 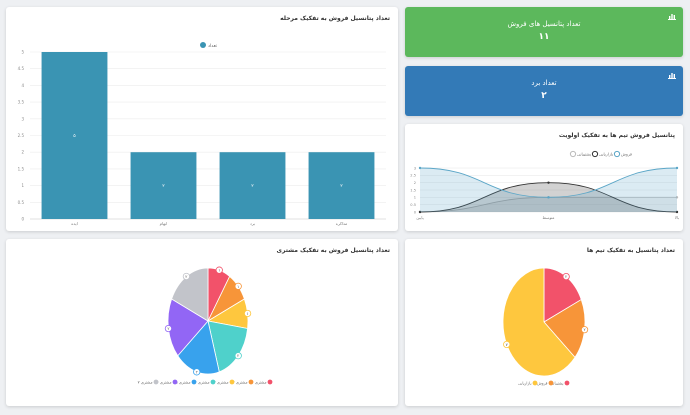 I want to click on x-tick-label: پایین, so click(x=419, y=217).